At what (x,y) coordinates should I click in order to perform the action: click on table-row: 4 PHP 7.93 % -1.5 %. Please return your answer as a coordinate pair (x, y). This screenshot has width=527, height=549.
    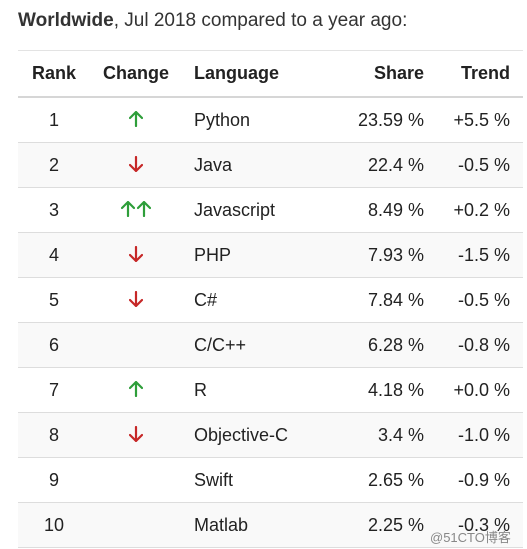
    Looking at the image, I should click on (270, 255).